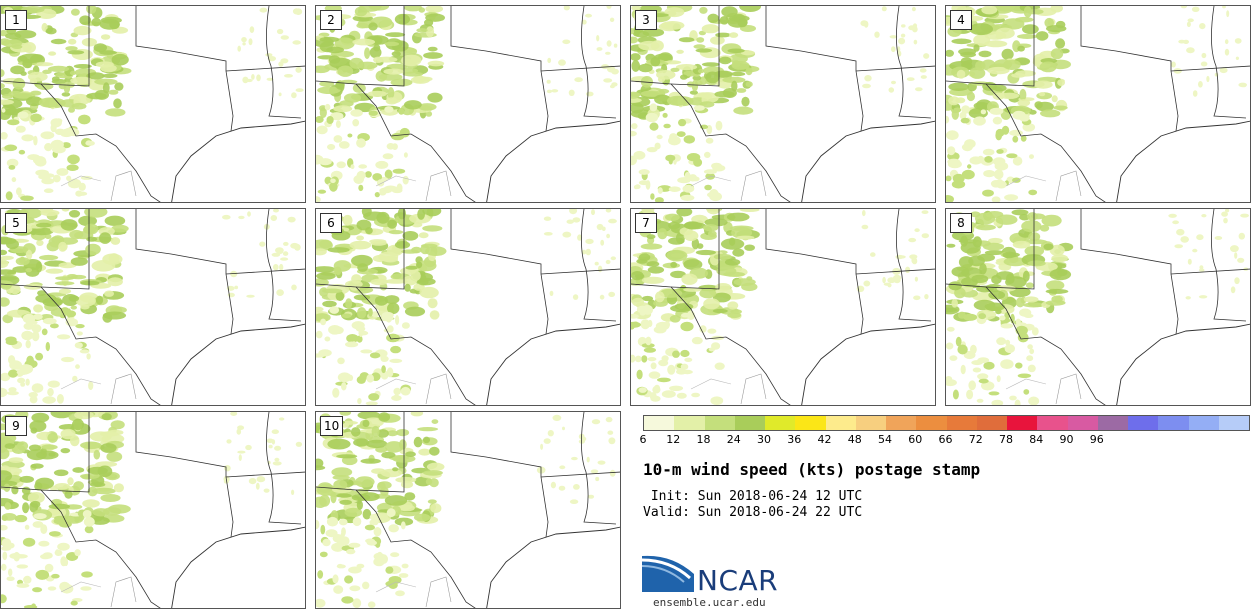 This screenshot has height=610, width=1260. I want to click on colorbar-ticks: 6 12 18 24 30 36 42 48 54 60 66 72 78 84 90 96, so click(943, 440).